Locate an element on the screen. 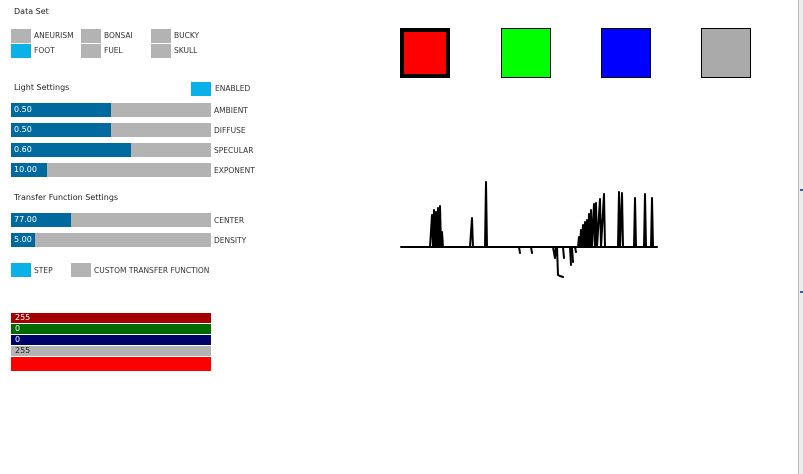  dataset-bonsai-toggle is located at coordinates (91, 36).